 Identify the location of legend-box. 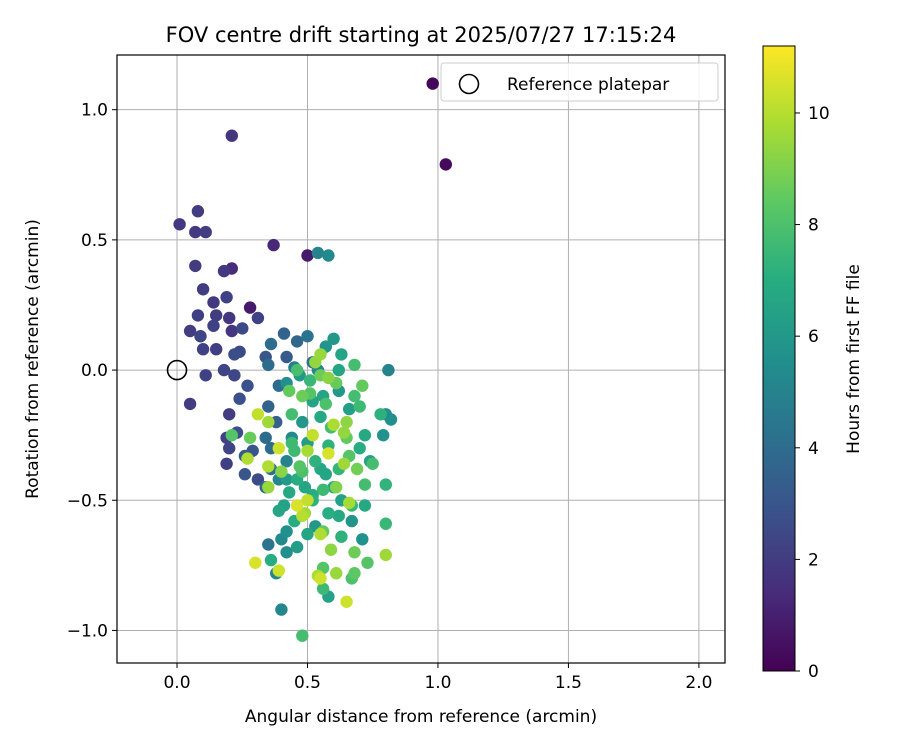
(579, 82).